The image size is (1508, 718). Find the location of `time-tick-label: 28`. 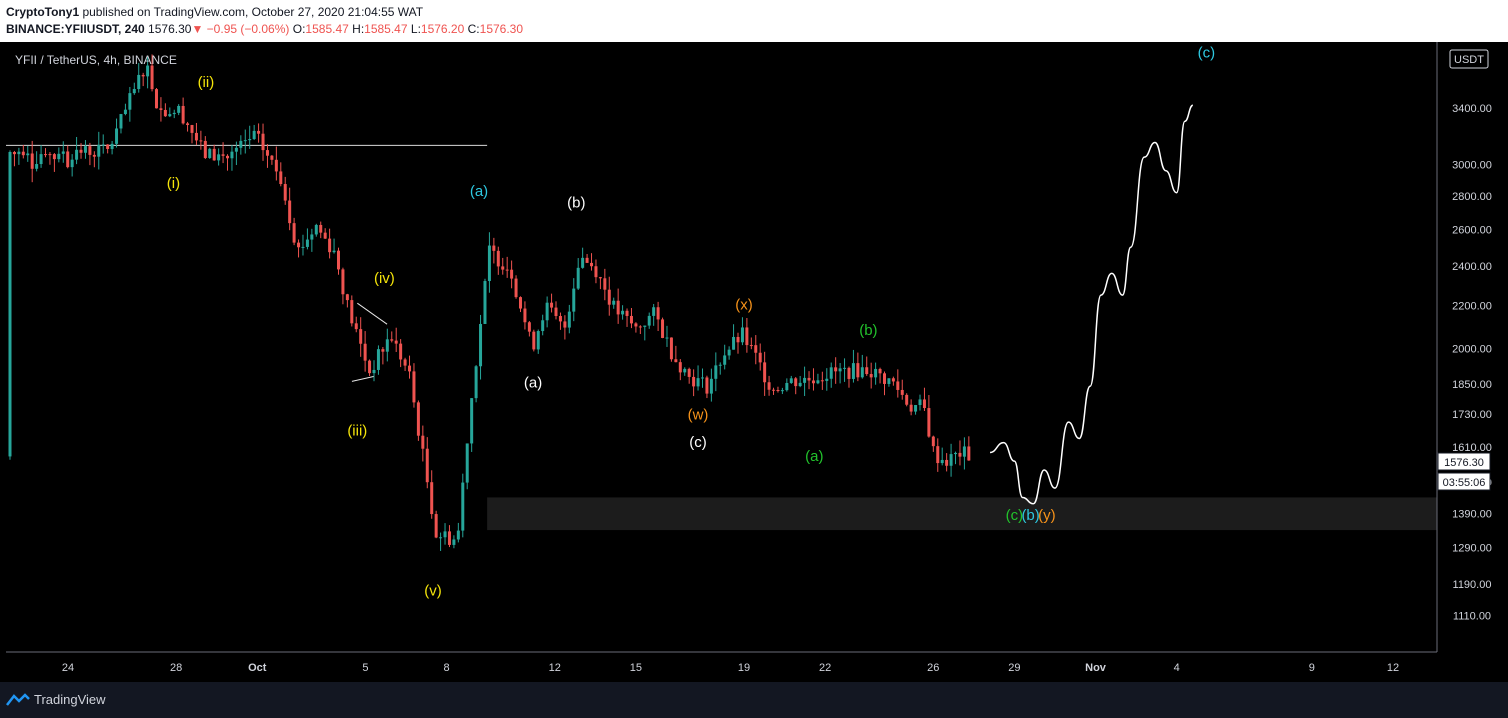

time-tick-label: 28 is located at coordinates (176, 668).